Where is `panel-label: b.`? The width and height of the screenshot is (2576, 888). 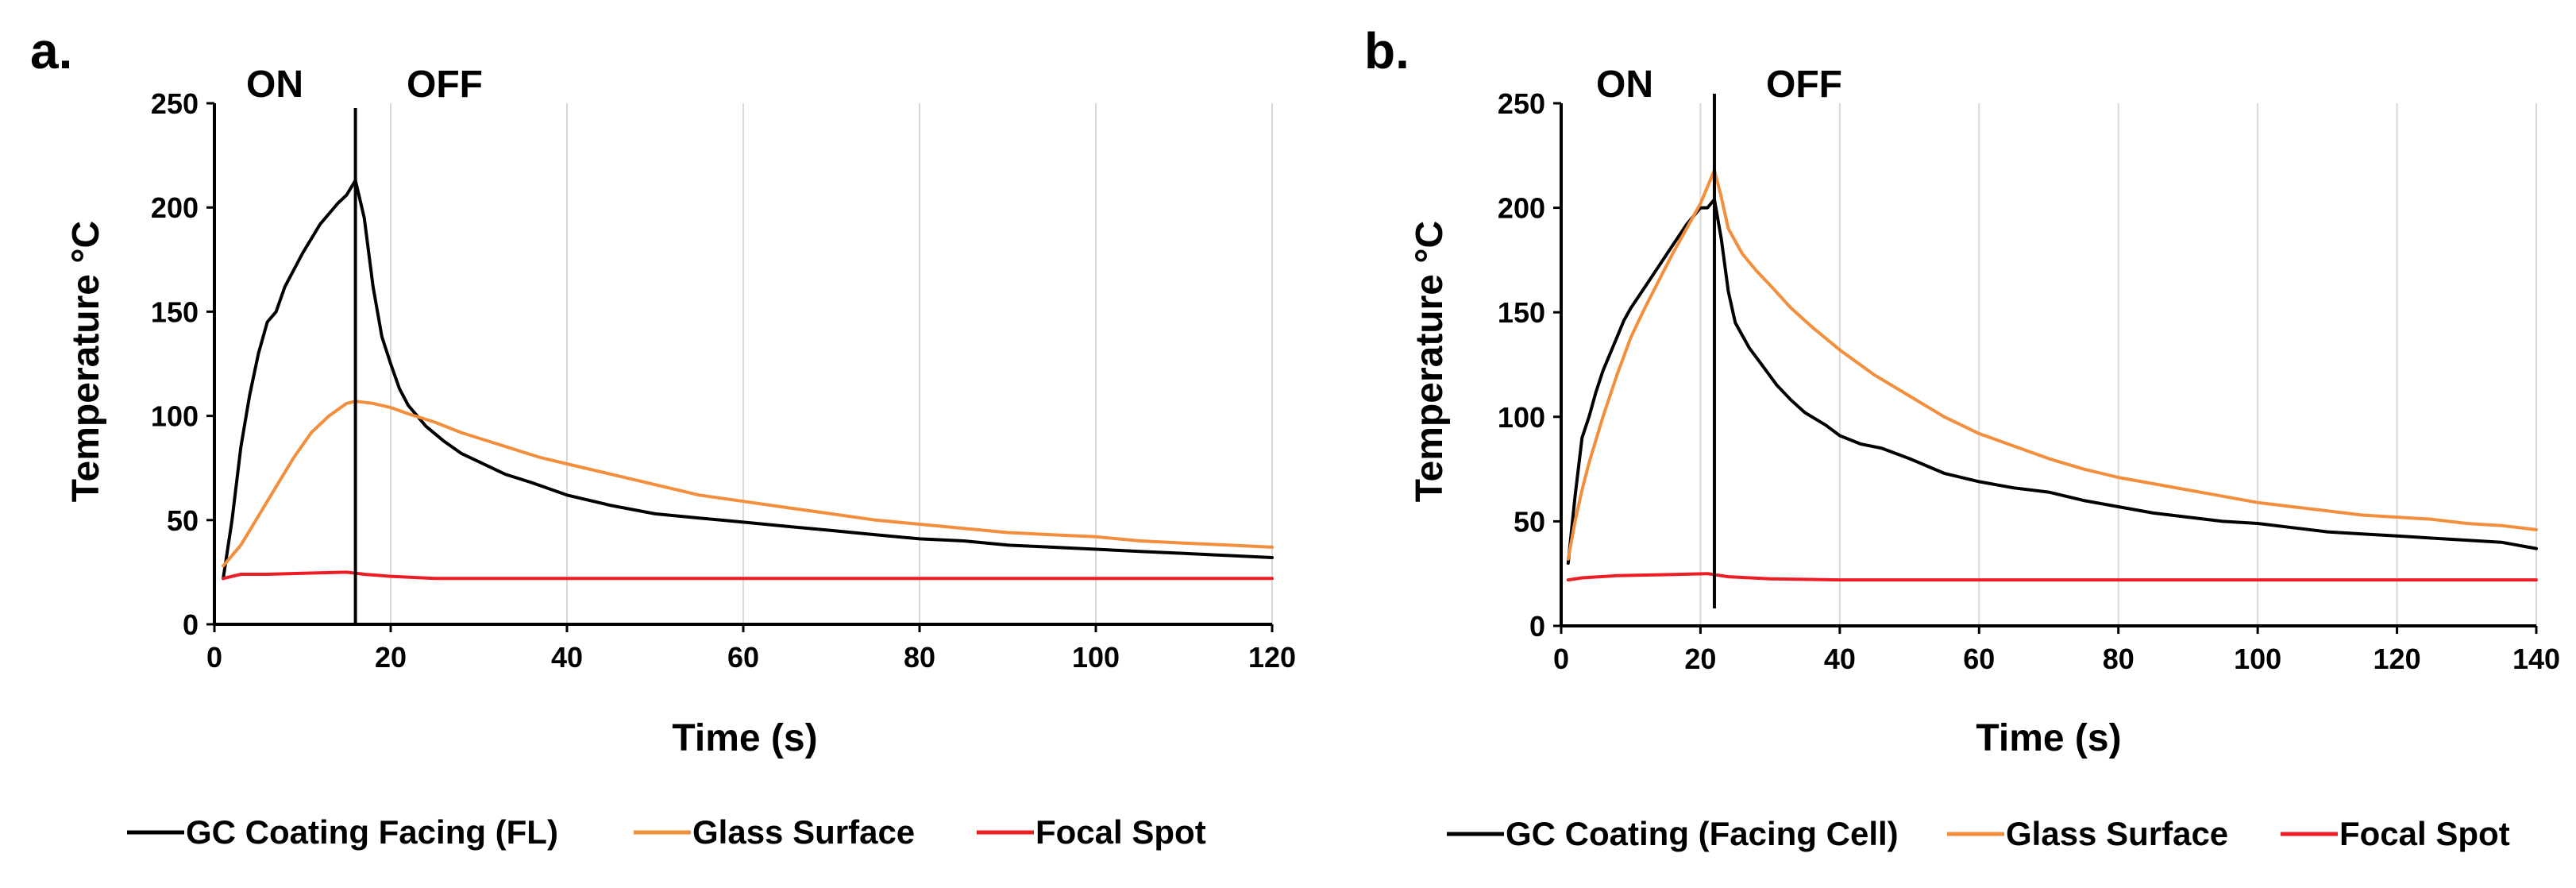 panel-label: b. is located at coordinates (1386, 50).